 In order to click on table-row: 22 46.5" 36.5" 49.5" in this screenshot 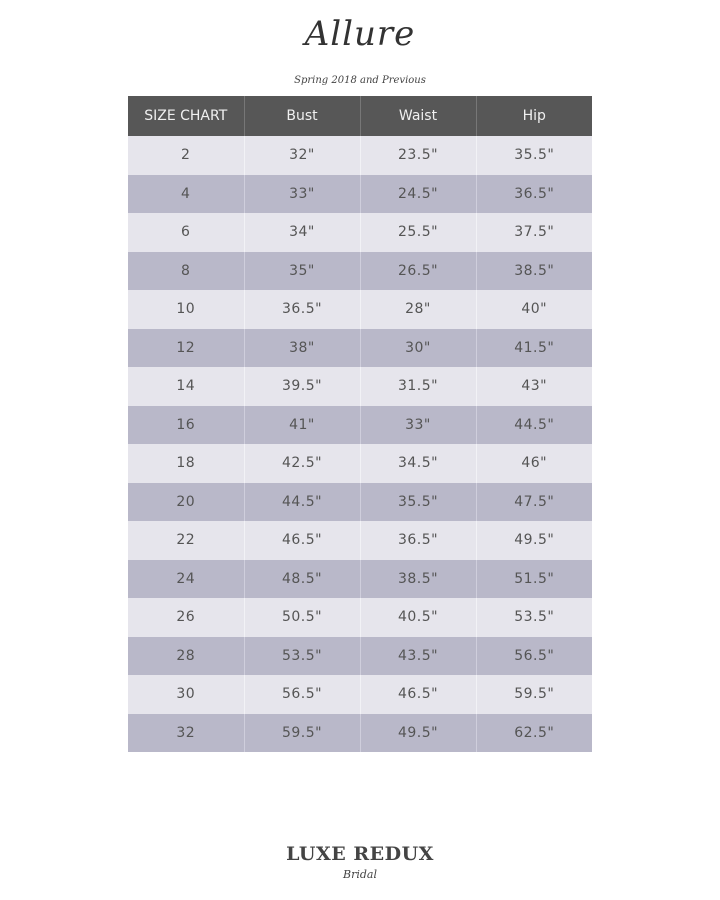, I will do `click(360, 540)`.